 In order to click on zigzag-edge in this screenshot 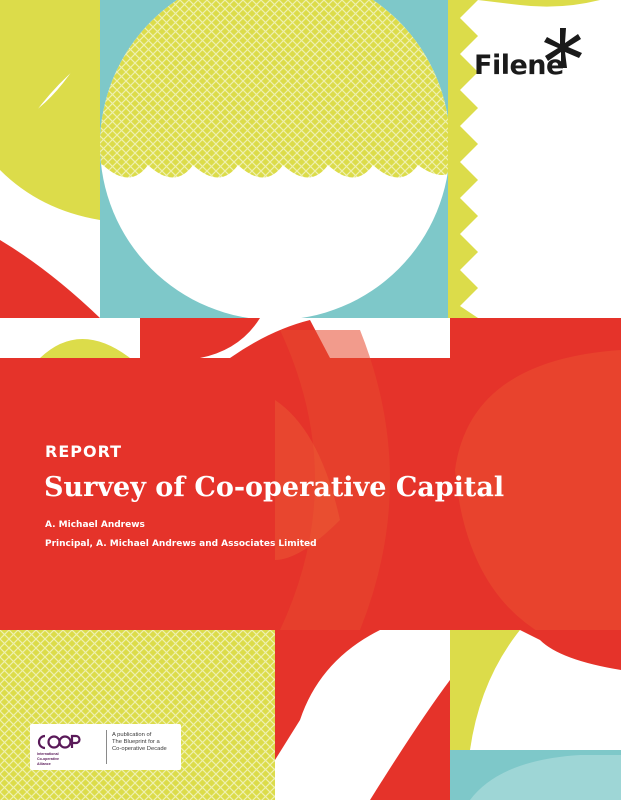, I will do `click(469, 159)`.